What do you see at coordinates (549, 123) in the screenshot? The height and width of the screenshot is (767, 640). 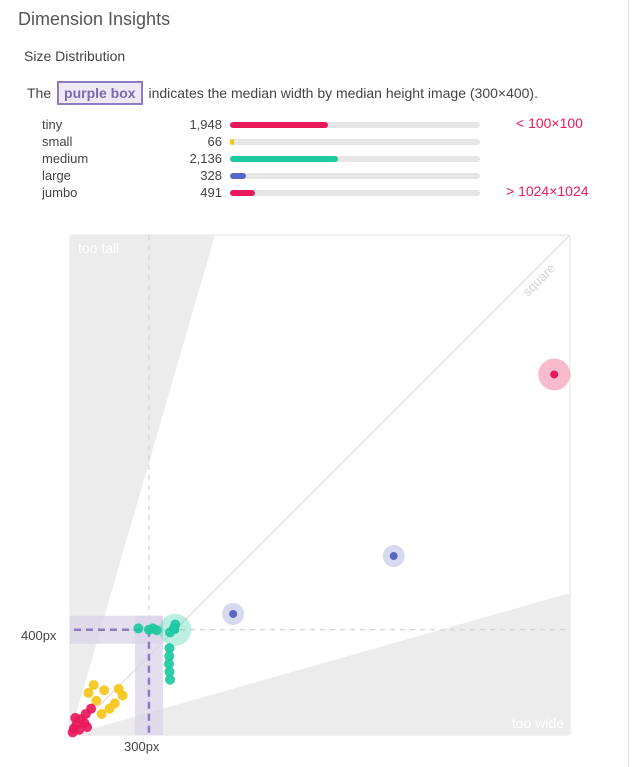 I see `dist-note: < 100×100` at bounding box center [549, 123].